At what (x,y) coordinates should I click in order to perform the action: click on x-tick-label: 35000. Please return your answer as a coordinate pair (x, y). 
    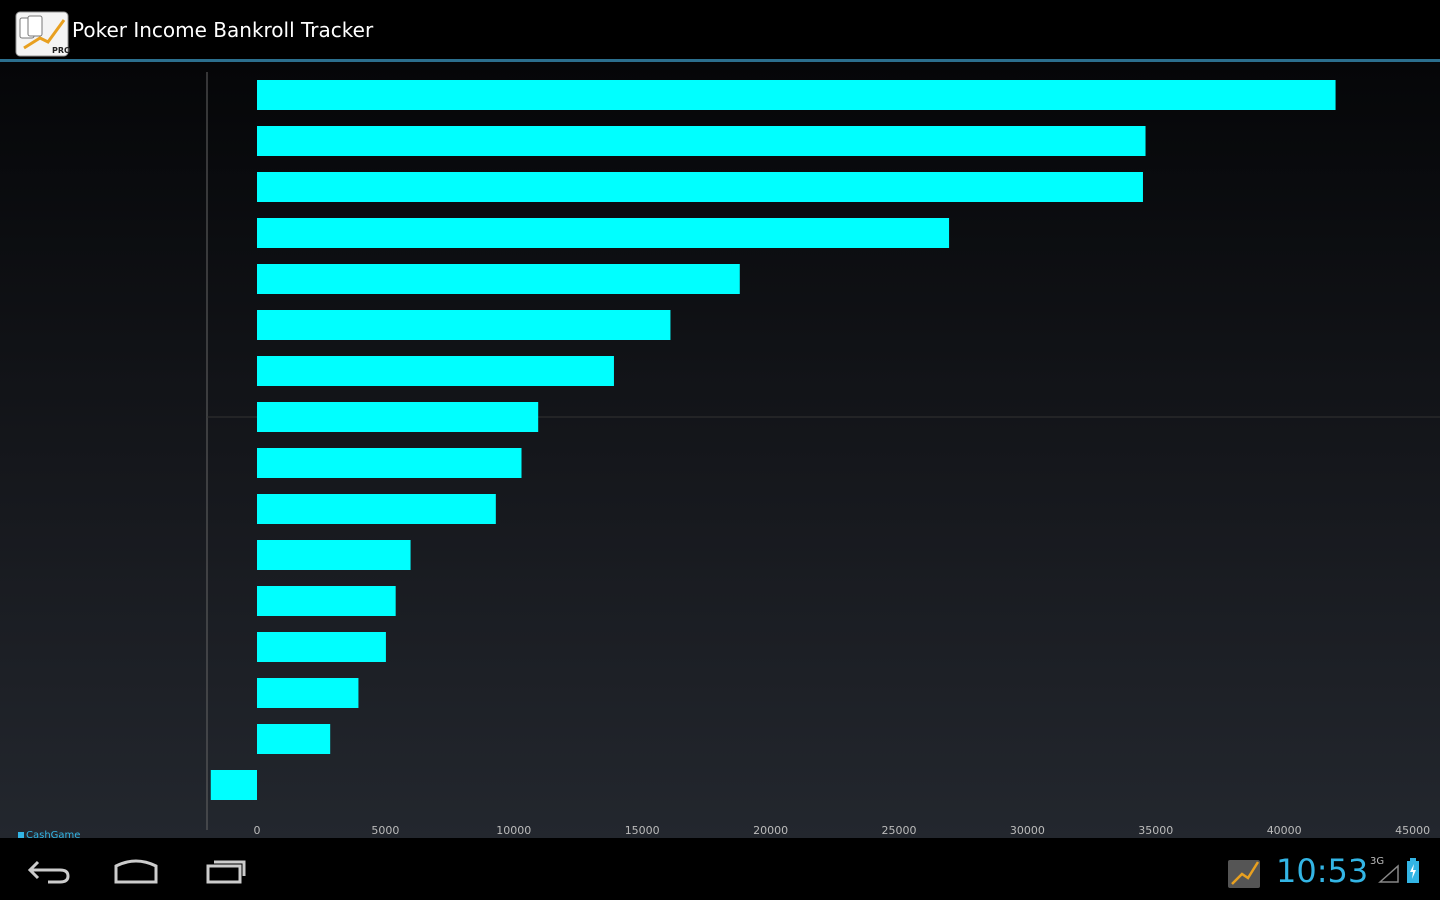
    Looking at the image, I should click on (1155, 830).